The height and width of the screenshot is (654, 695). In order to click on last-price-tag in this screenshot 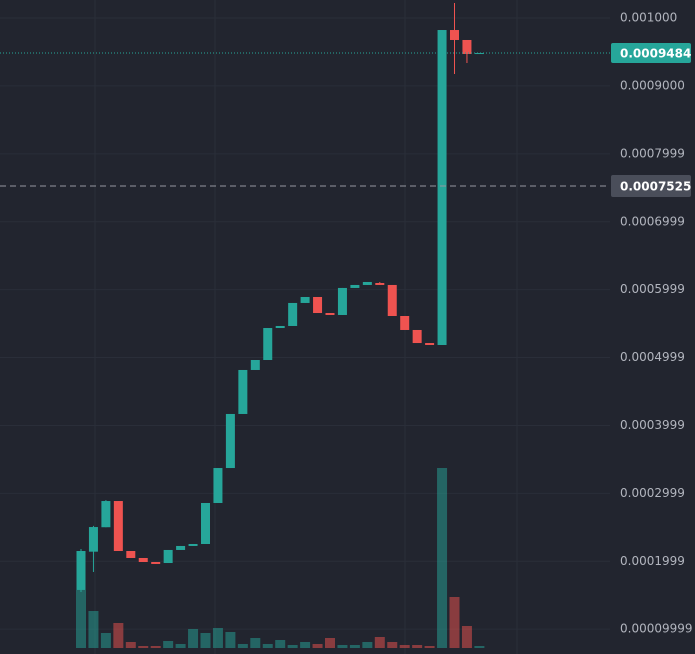, I will do `click(651, 53)`.